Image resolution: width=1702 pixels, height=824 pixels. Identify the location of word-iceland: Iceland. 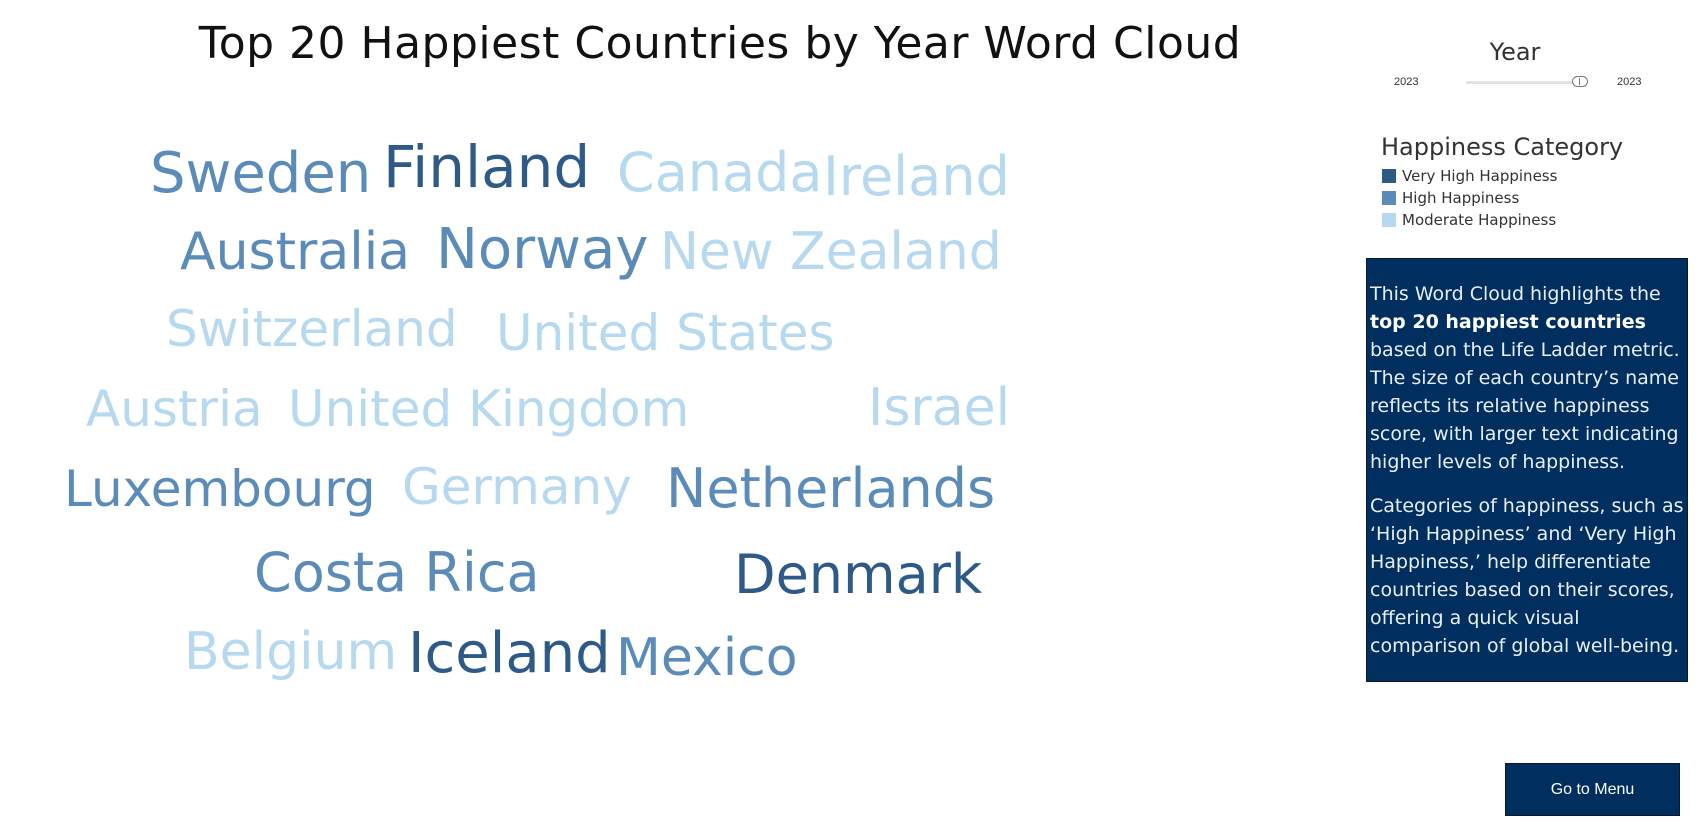
(509, 653).